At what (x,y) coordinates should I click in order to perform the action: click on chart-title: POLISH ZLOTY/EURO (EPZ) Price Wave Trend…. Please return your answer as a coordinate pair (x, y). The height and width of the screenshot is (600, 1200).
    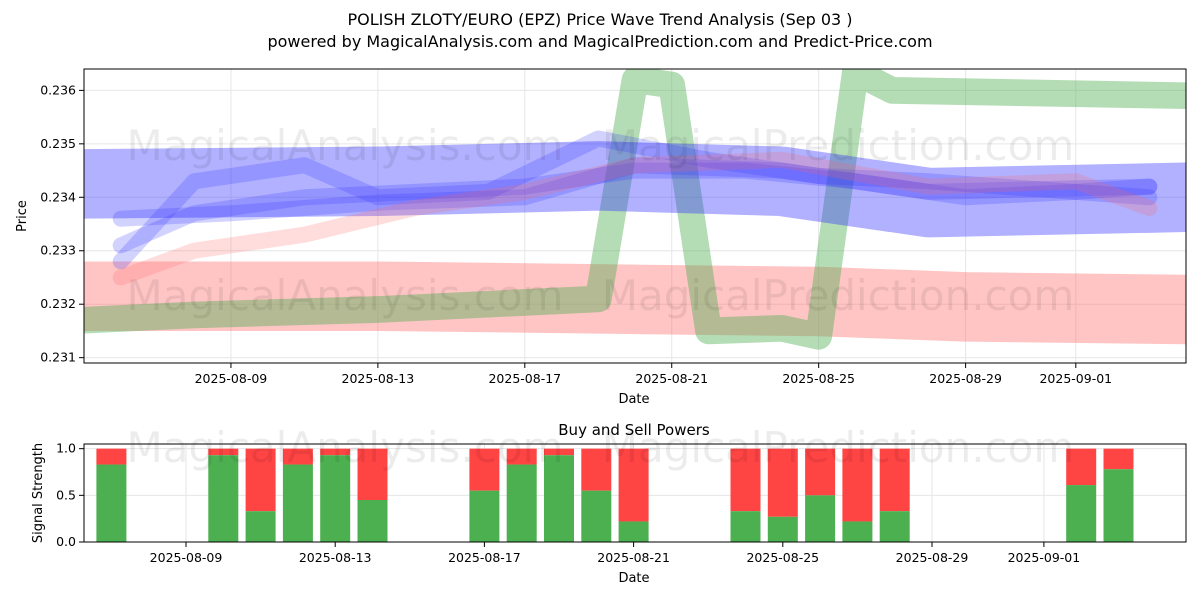
    Looking at the image, I should click on (599, 19).